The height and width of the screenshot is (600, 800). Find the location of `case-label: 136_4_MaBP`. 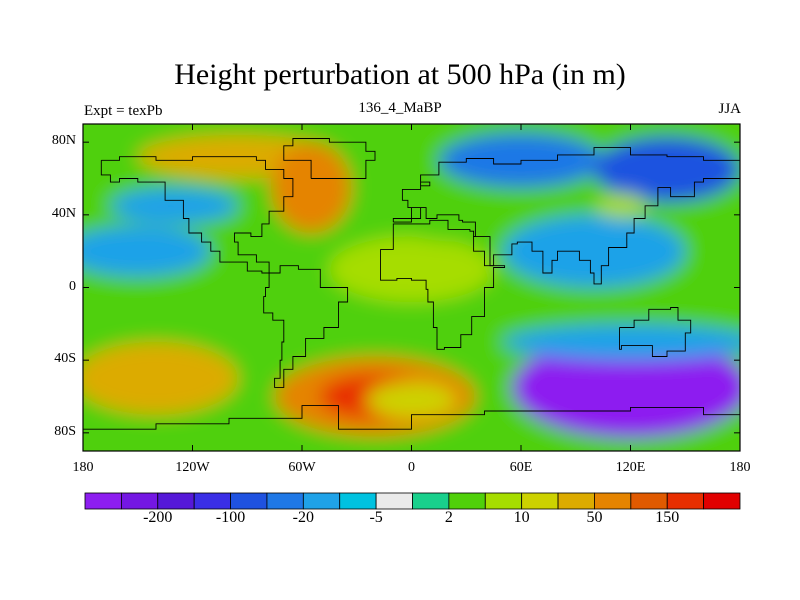

case-label: 136_4_MaBP is located at coordinates (400, 108).